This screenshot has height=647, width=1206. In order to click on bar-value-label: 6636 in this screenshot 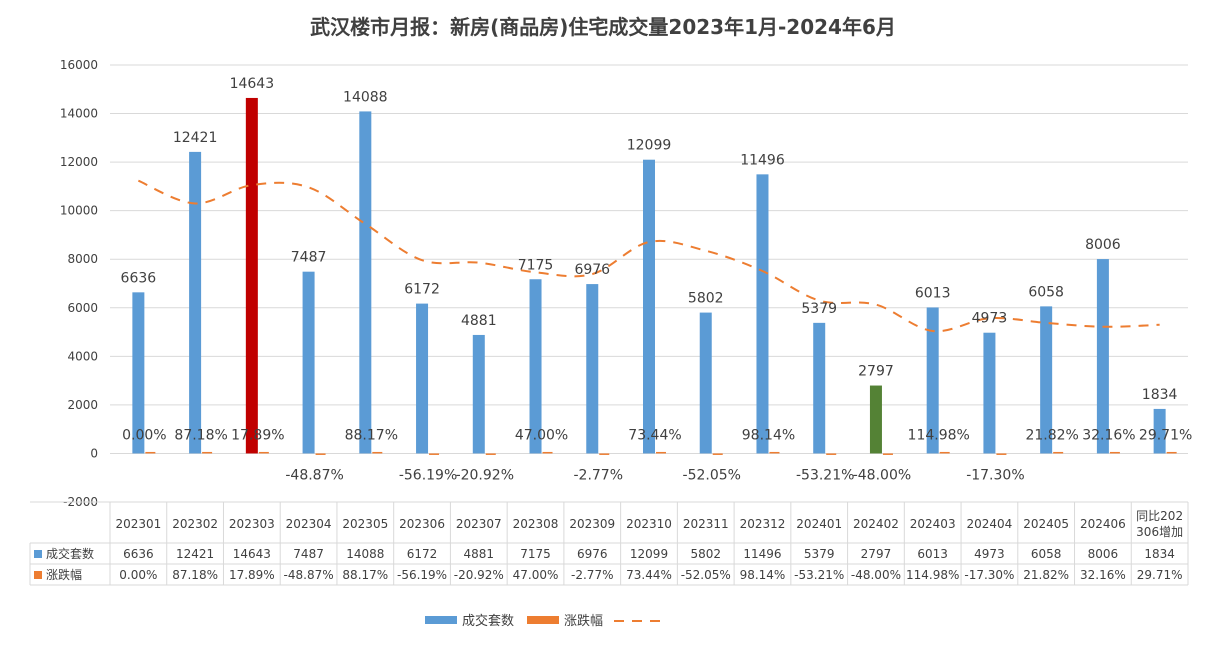, I will do `click(139, 278)`.